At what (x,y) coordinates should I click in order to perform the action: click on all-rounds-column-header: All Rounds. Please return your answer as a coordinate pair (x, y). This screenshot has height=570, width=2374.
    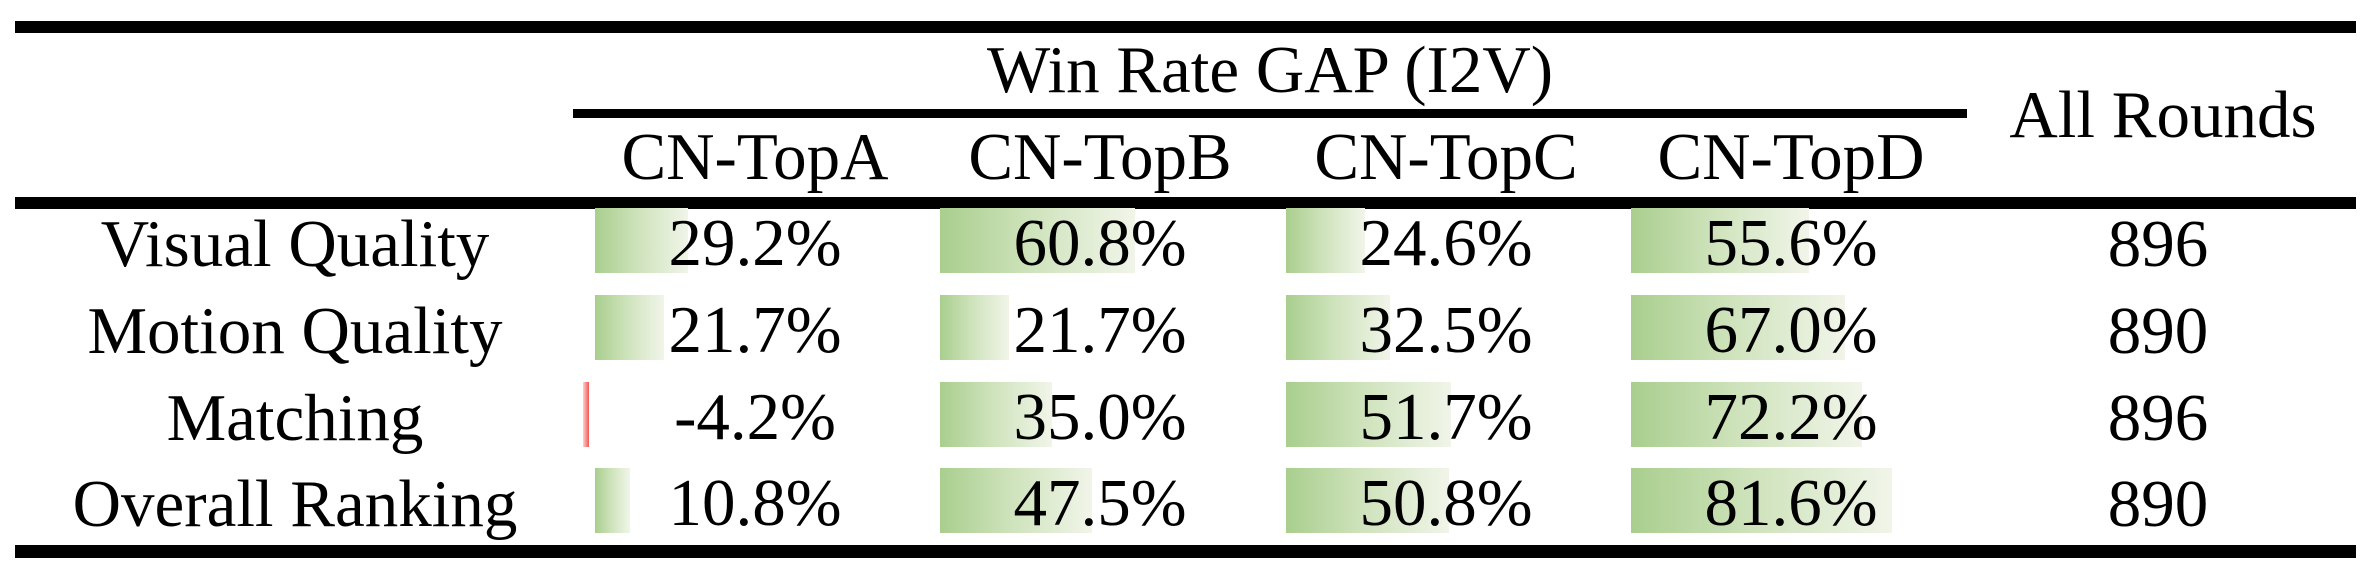
    Looking at the image, I should click on (2163, 115).